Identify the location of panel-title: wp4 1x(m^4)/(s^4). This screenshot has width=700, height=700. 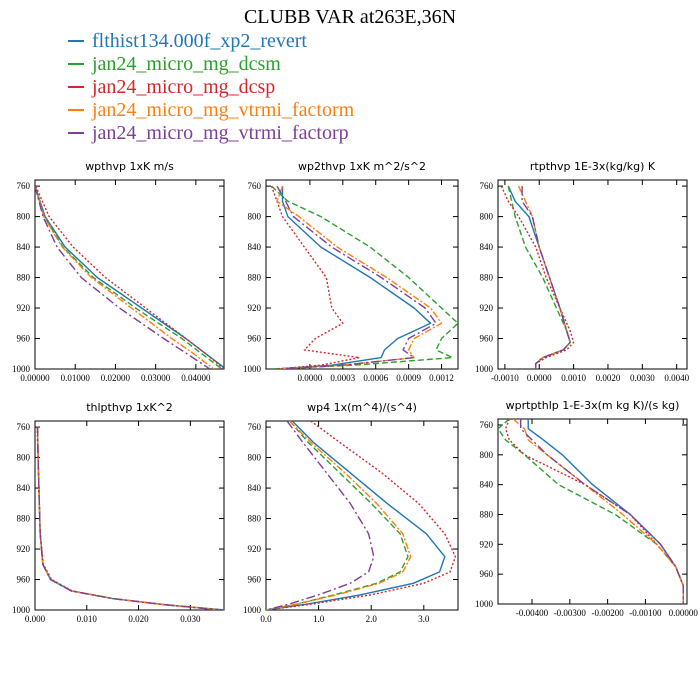
(362, 407).